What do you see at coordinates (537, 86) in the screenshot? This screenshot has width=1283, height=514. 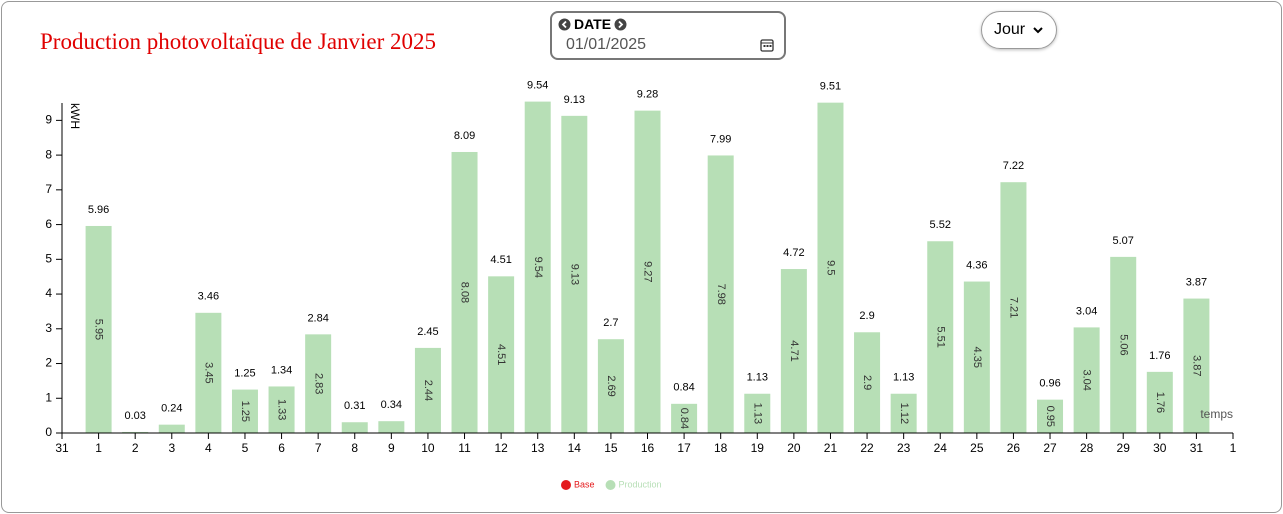 I see `value-label: 9.54` at bounding box center [537, 86].